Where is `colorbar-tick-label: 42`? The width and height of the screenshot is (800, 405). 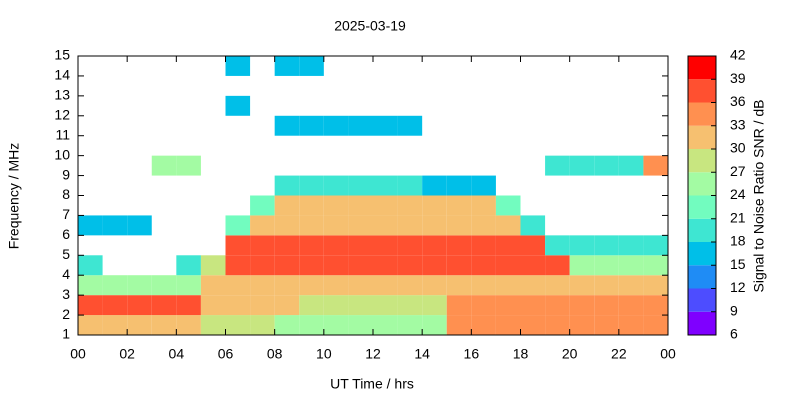 colorbar-tick-label: 42 is located at coordinates (738, 55).